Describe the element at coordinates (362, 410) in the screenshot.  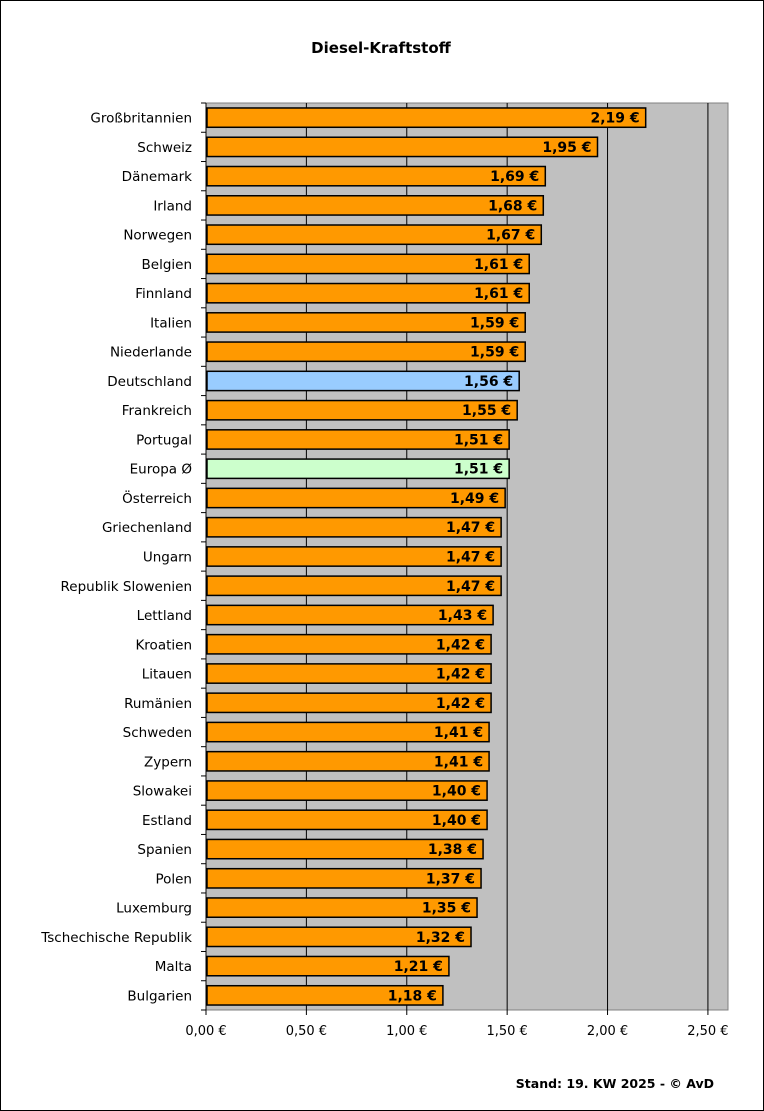
I see `bar-frankreich` at that location.